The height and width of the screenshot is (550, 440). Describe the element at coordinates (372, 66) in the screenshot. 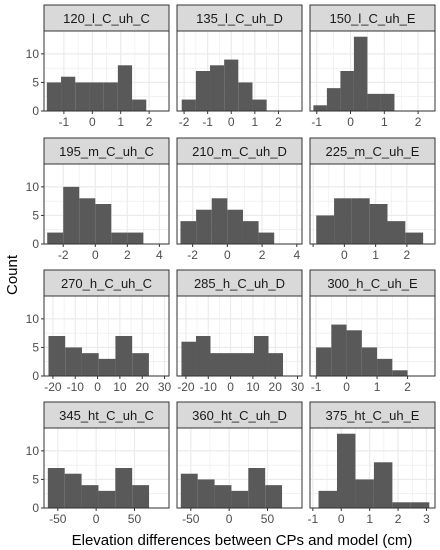

I see `facet-panel: 150_l_C_uh_E -1 0 1 2` at that location.